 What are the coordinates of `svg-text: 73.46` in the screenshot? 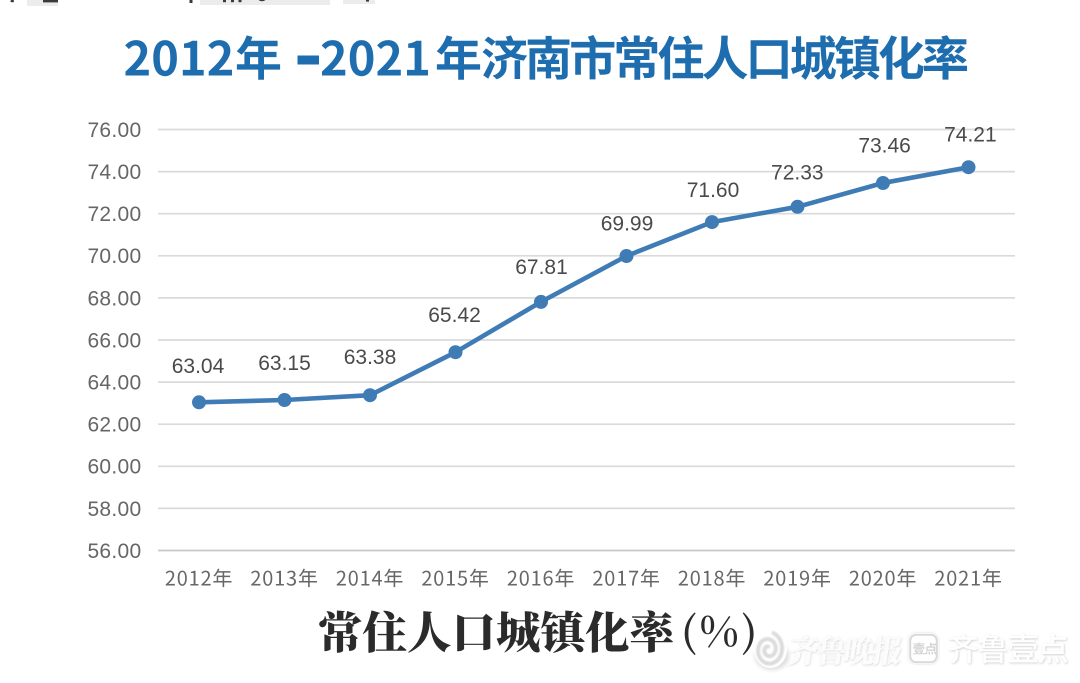 It's located at (884, 146).